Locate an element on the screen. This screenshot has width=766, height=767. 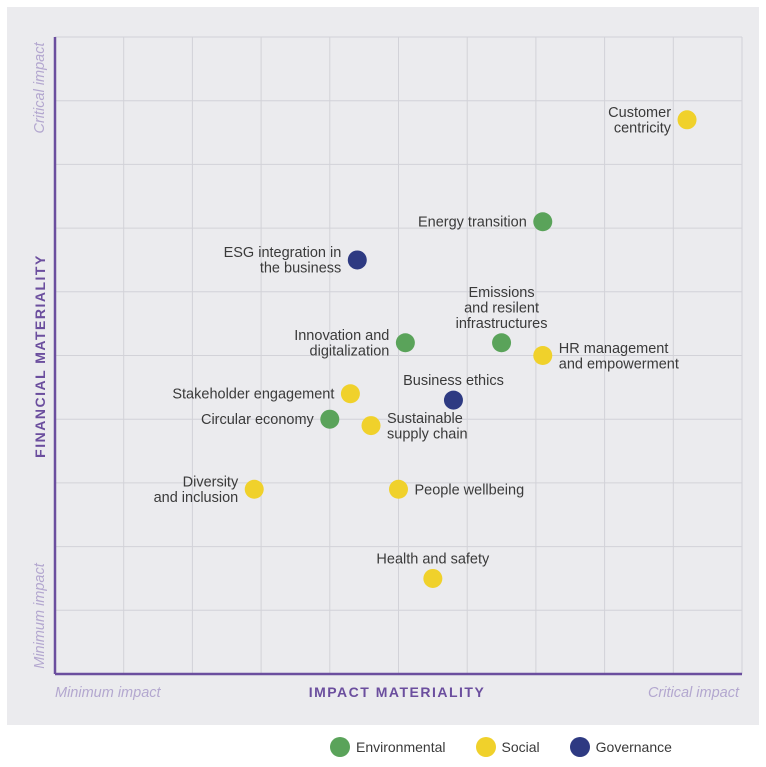
legend: Environmental Social Governance is located at coordinates (501, 747).